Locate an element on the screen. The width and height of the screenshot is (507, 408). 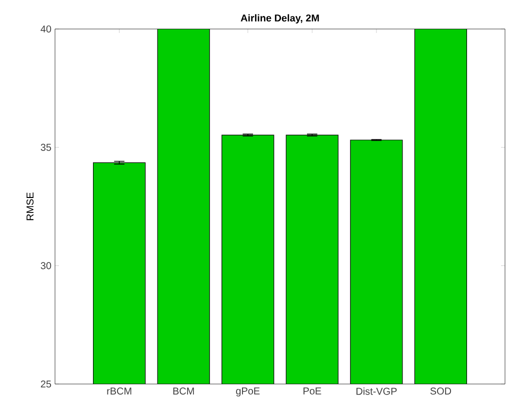
y-tick-label: 25 is located at coordinates (46, 384).